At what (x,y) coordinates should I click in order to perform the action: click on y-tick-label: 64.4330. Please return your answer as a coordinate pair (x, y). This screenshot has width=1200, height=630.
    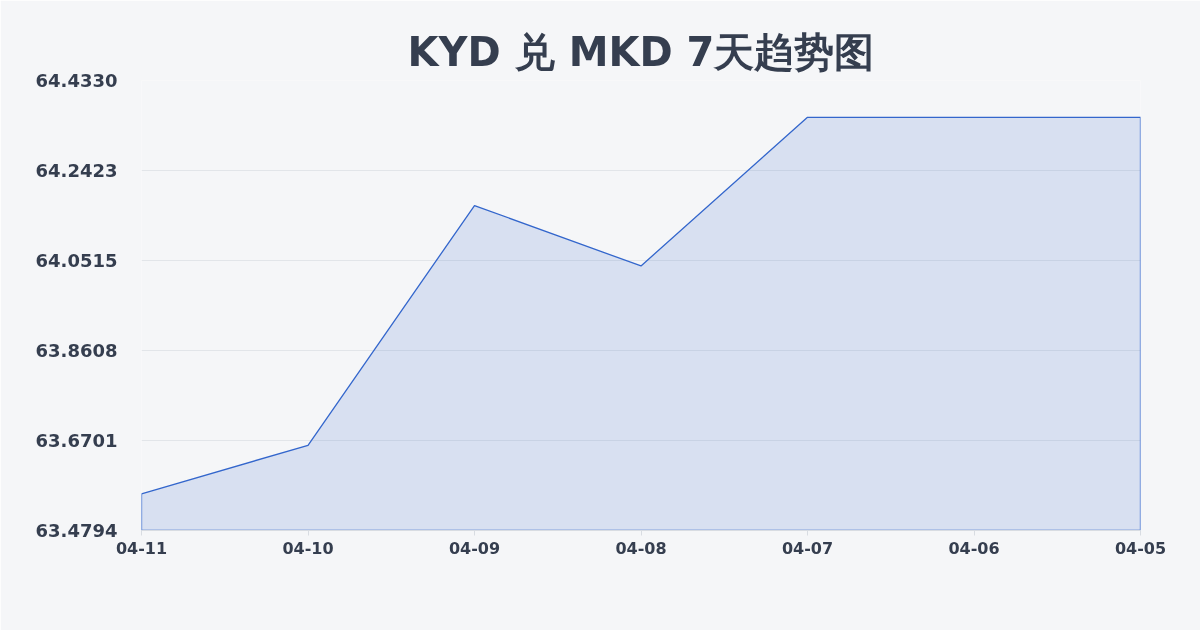
    Looking at the image, I should click on (76, 80).